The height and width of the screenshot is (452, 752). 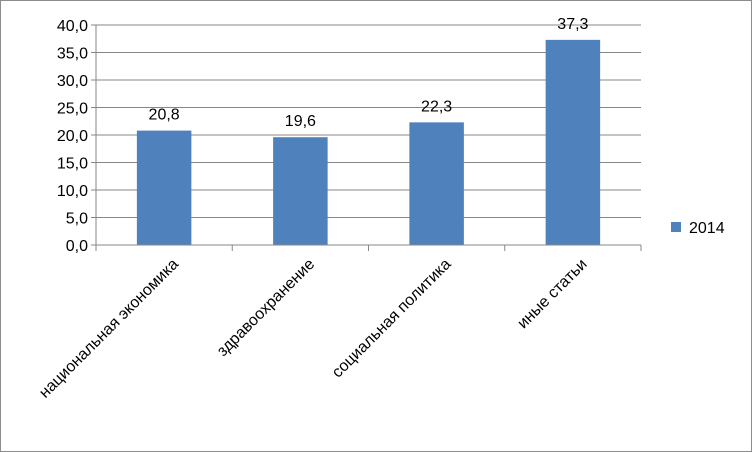 I want to click on category-label: национальная экономика, so click(x=109, y=329).